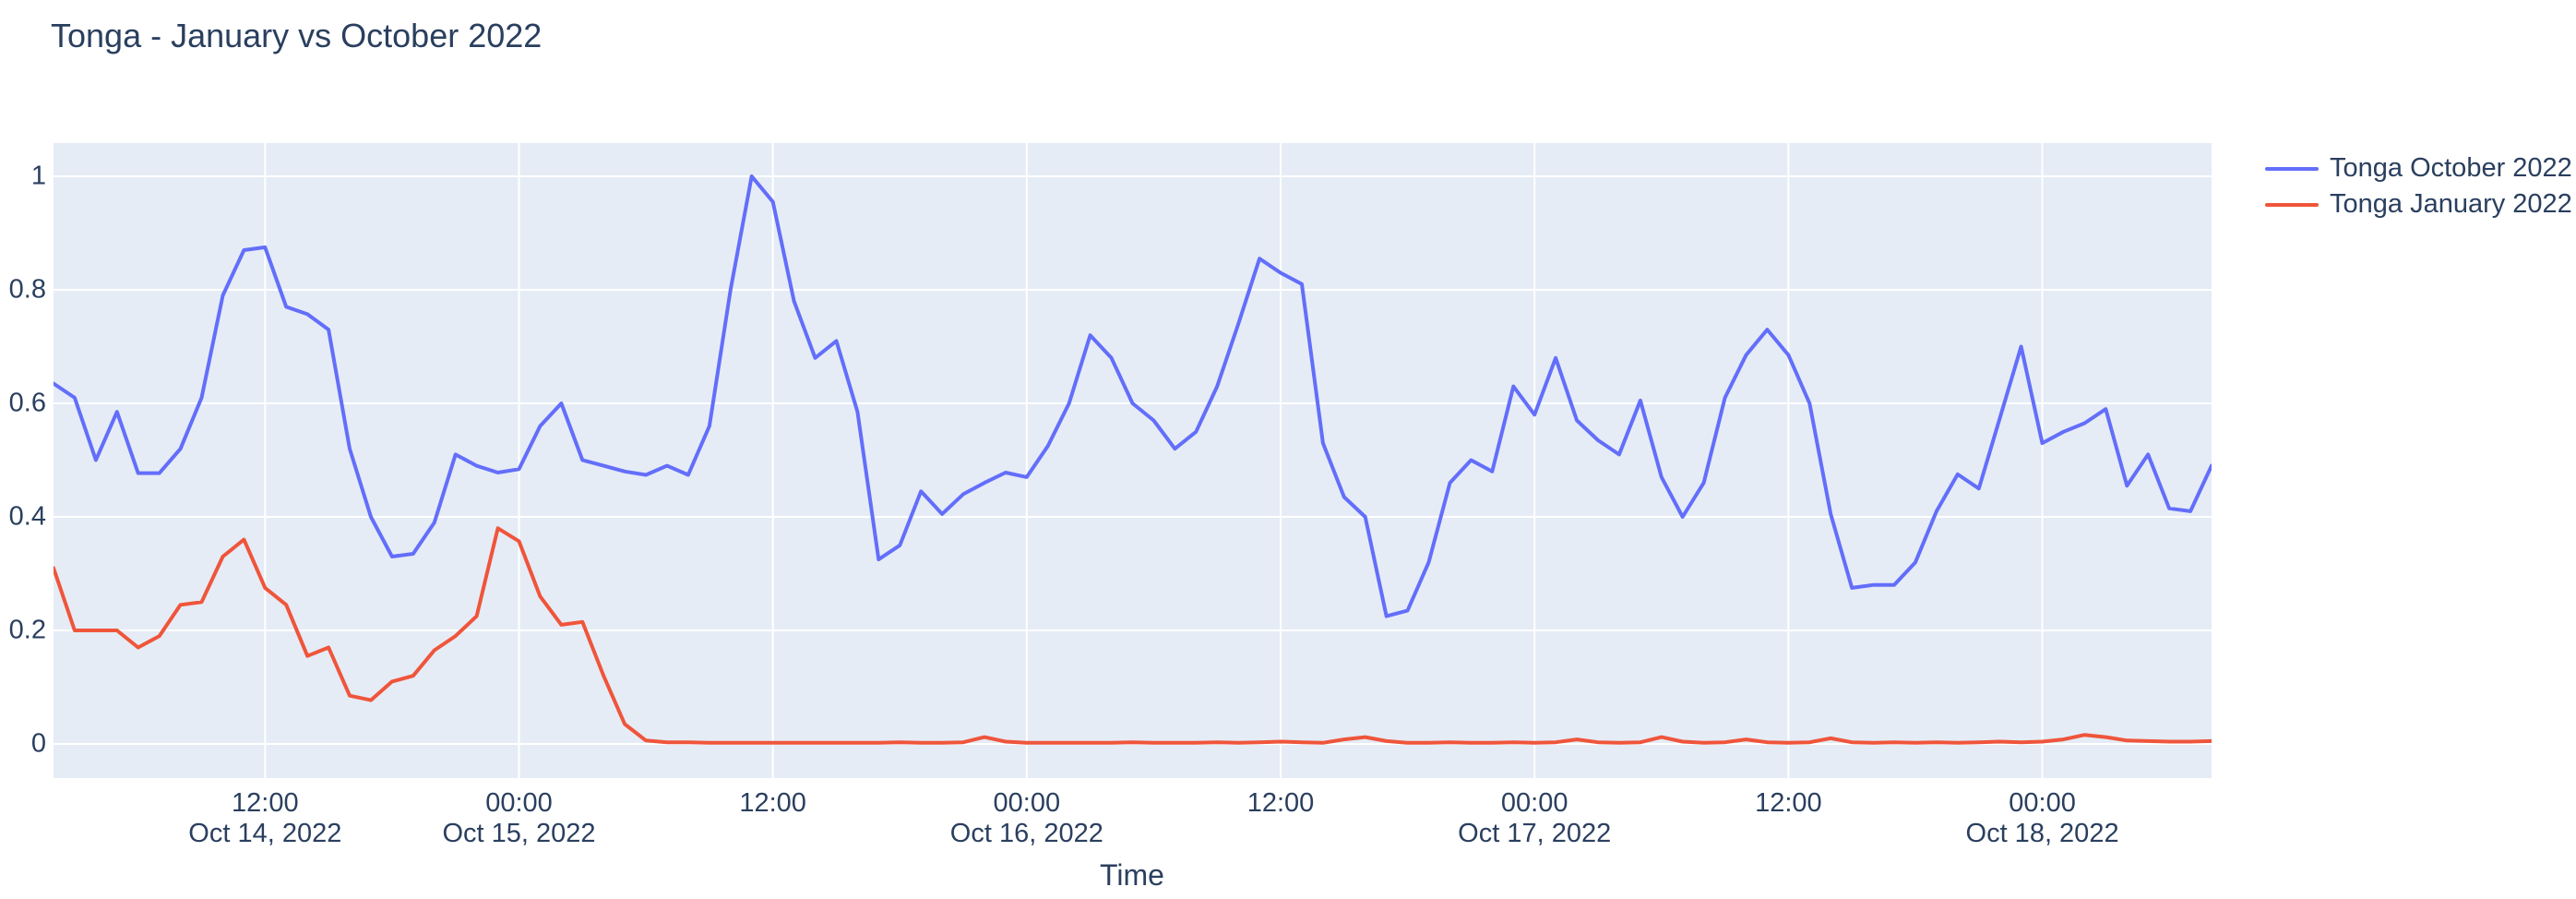 The height and width of the screenshot is (899, 2576). I want to click on x-tick-label: 00:00 Oct 17, 2022, so click(1535, 819).